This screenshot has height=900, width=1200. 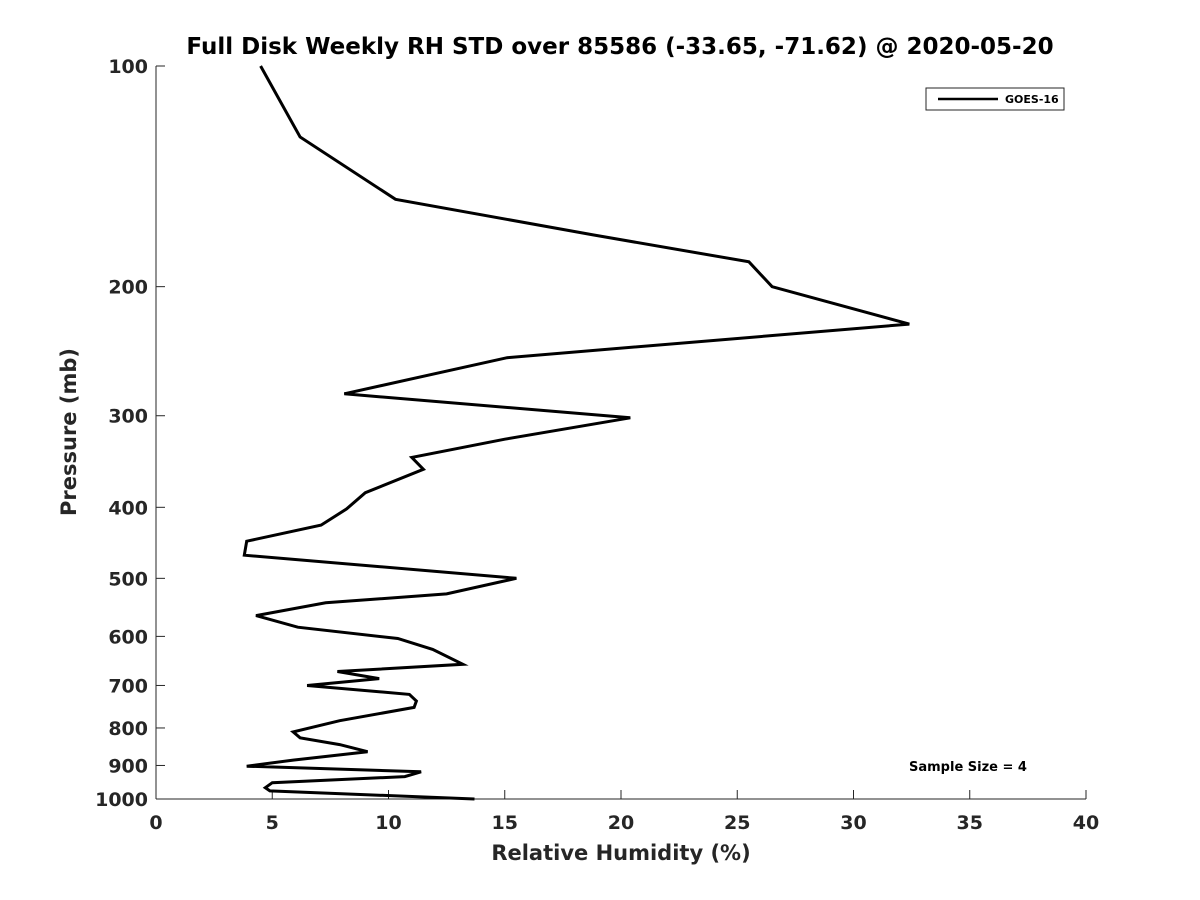 What do you see at coordinates (128, 67) in the screenshot?
I see `y-tick-label: 100` at bounding box center [128, 67].